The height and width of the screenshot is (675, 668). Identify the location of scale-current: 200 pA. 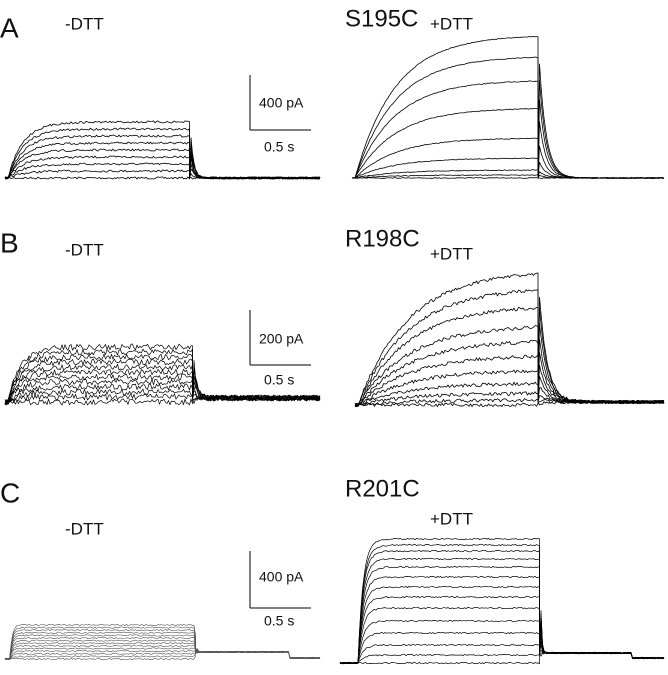
(281, 339).